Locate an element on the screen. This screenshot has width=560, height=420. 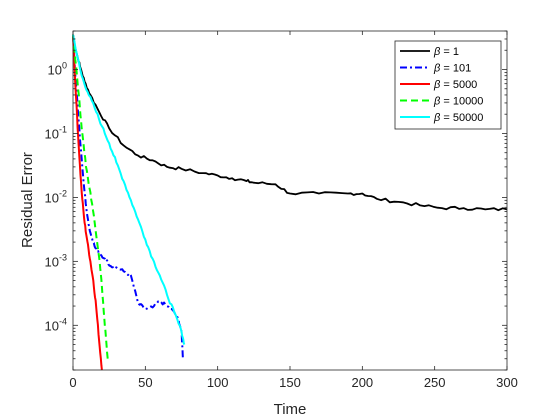
x-tick-label: 250 is located at coordinates (435, 382).